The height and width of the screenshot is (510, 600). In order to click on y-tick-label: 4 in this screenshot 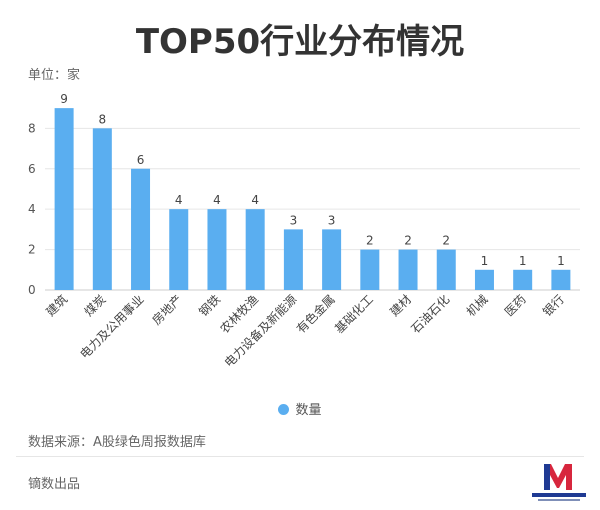, I will do `click(32, 209)`.